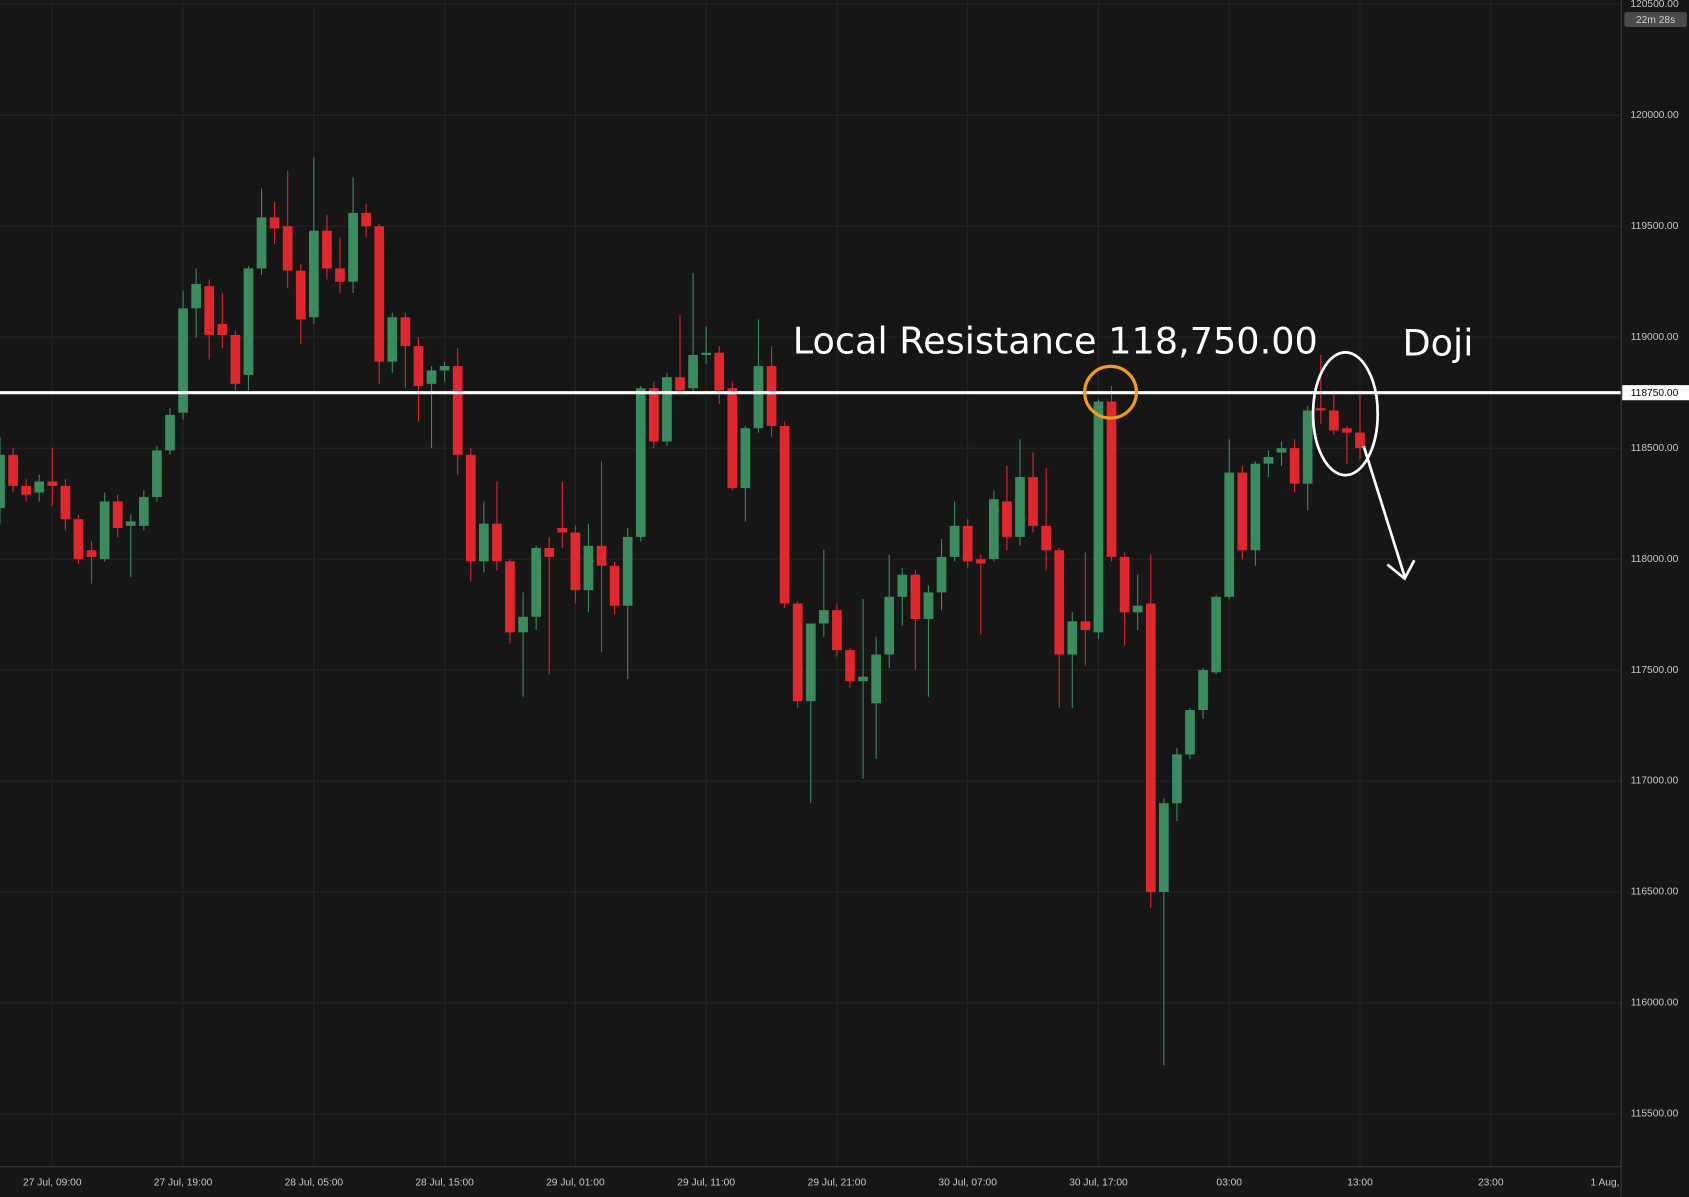  I want to click on x-tick-label: 27 Jul, 09:00, so click(52, 1183).